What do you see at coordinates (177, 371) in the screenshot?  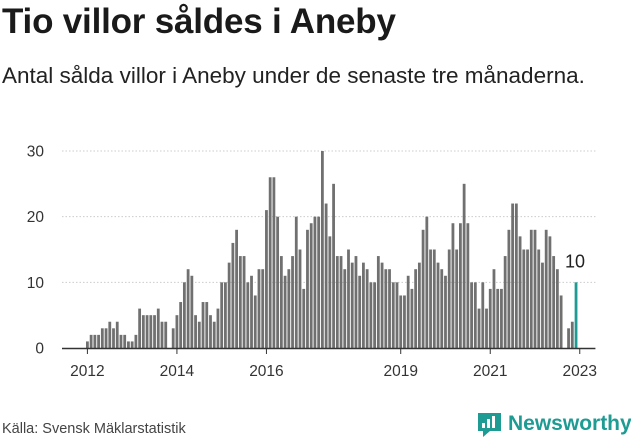 I see `x-tick-label: 2014` at bounding box center [177, 371].